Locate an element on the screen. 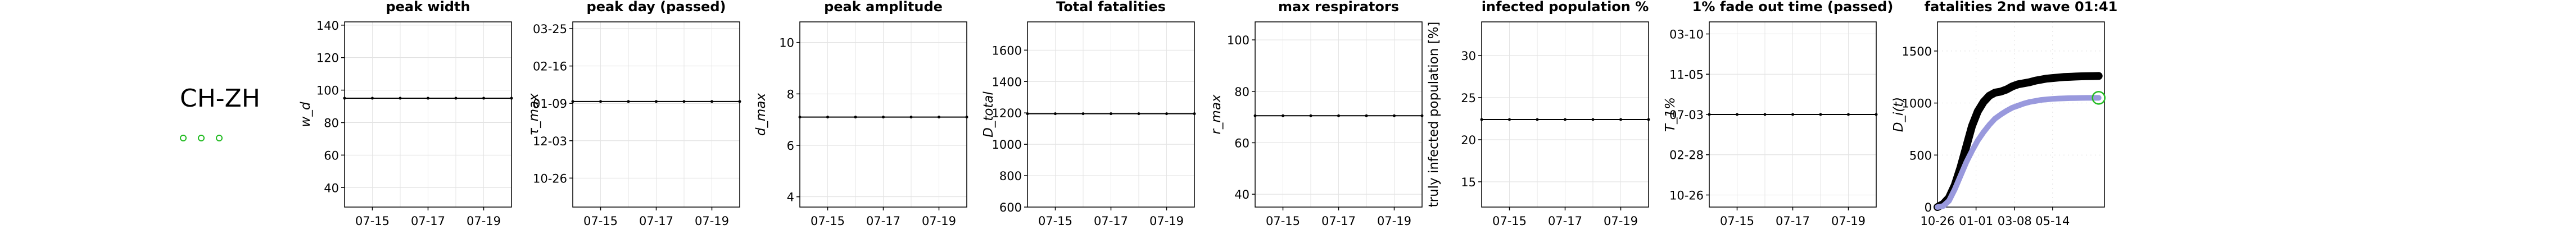  y-tick-label: 40 is located at coordinates (331, 188).